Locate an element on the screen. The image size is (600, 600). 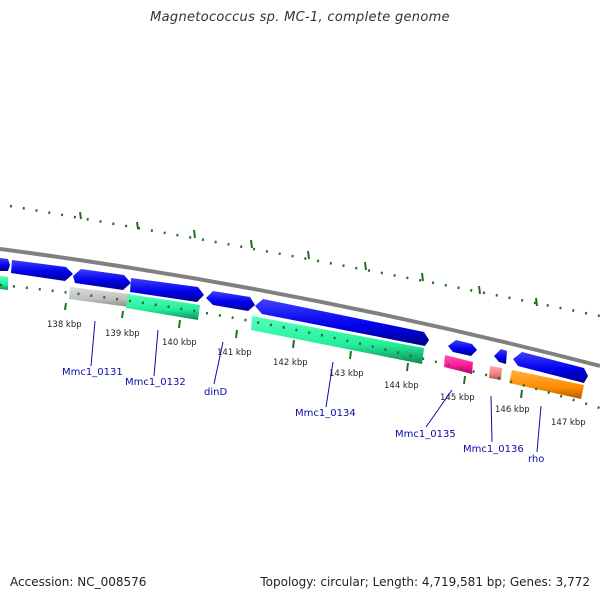
feature-gray is located at coordinates (99, 297).